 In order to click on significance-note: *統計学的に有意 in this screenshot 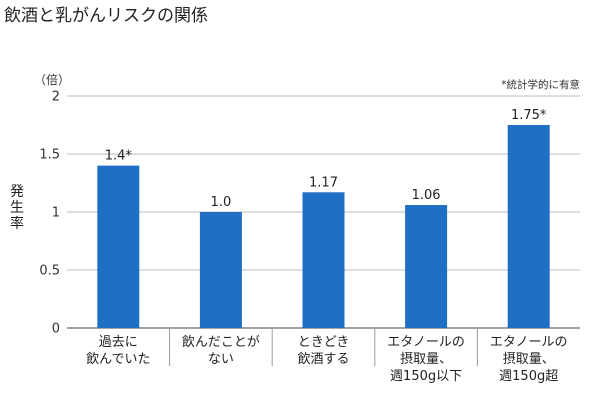, I will do `click(540, 84)`.